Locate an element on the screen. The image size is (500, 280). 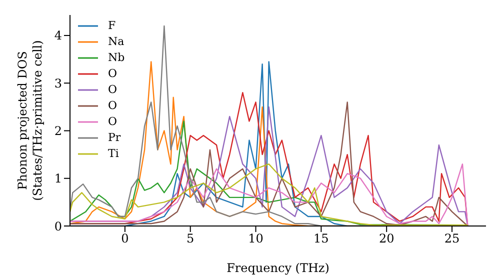
x-tick-label: 20 is located at coordinates (386, 239).